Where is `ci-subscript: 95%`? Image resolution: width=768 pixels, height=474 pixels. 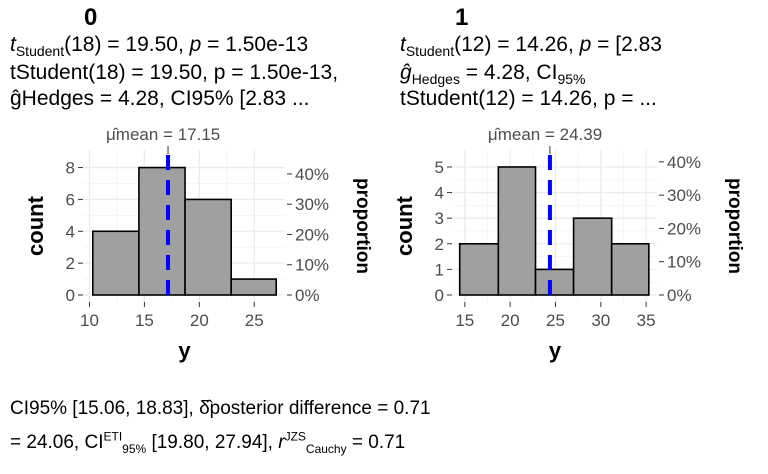 ci-subscript: 95% is located at coordinates (571, 79).